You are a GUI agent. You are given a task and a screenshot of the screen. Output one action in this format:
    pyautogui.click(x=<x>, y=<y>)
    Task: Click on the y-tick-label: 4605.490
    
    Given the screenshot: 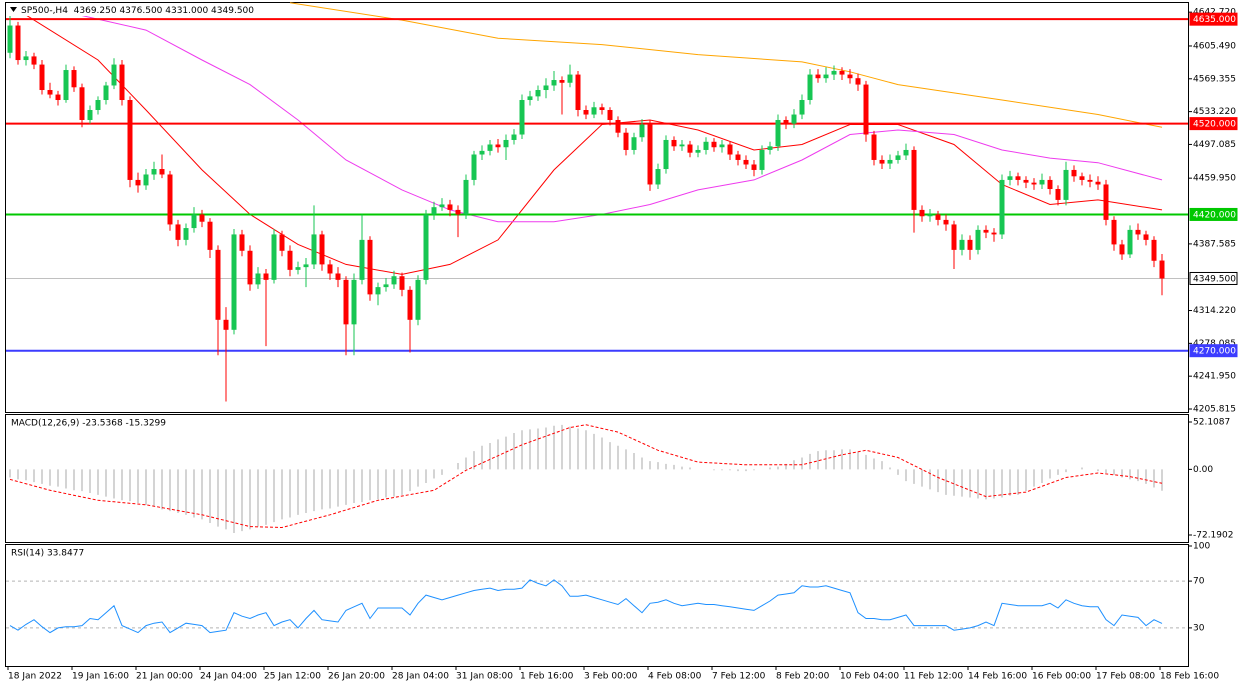 What is the action you would take?
    pyautogui.click(x=1214, y=46)
    